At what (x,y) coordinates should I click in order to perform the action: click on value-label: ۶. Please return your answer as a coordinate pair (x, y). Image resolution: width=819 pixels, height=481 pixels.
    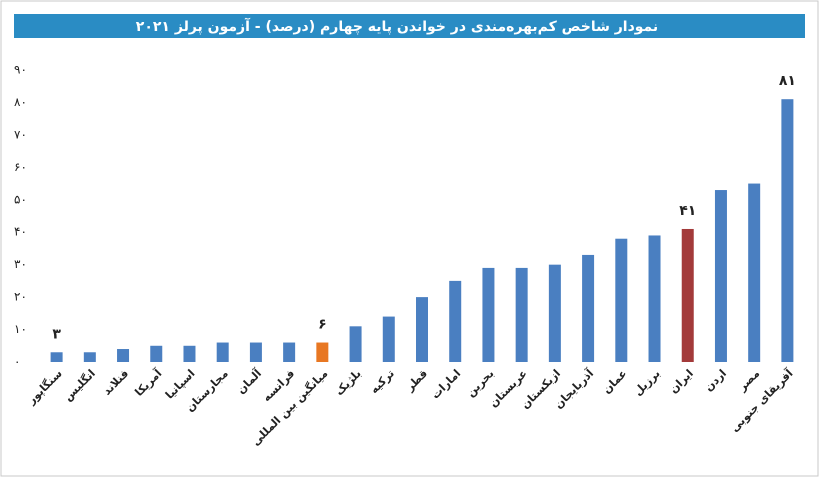
    Looking at the image, I should click on (322, 325).